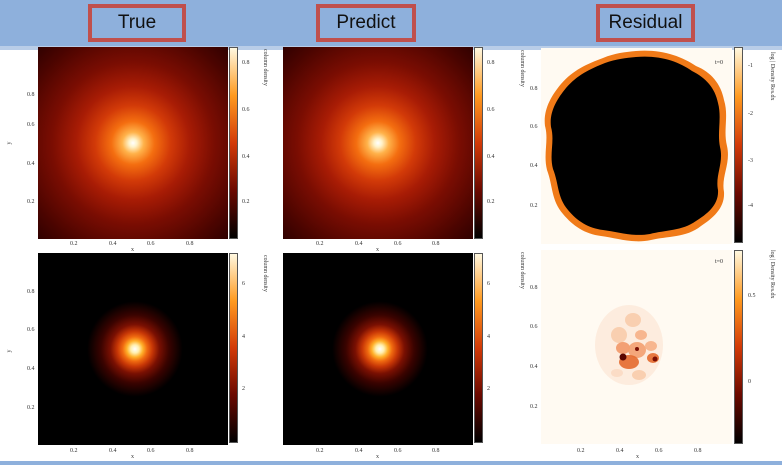  What do you see at coordinates (738, 145) in the screenshot?
I see `residual-top-colorbar` at bounding box center [738, 145].